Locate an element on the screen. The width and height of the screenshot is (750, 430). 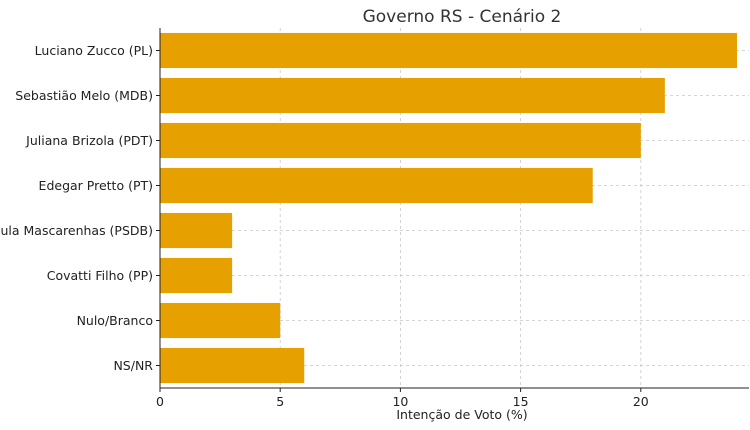
category-label: Paula Mascarenhas (PSDB) is located at coordinates (76, 230).